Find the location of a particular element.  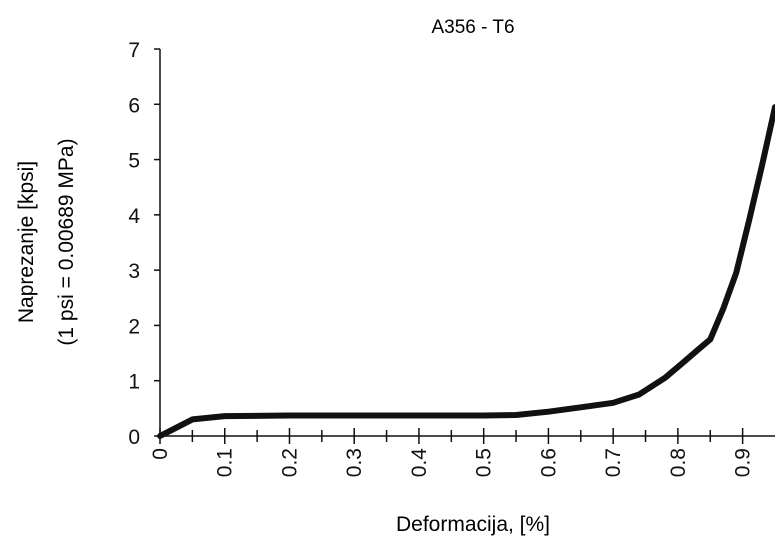

x-tick-label: 0.6 is located at coordinates (548, 462).